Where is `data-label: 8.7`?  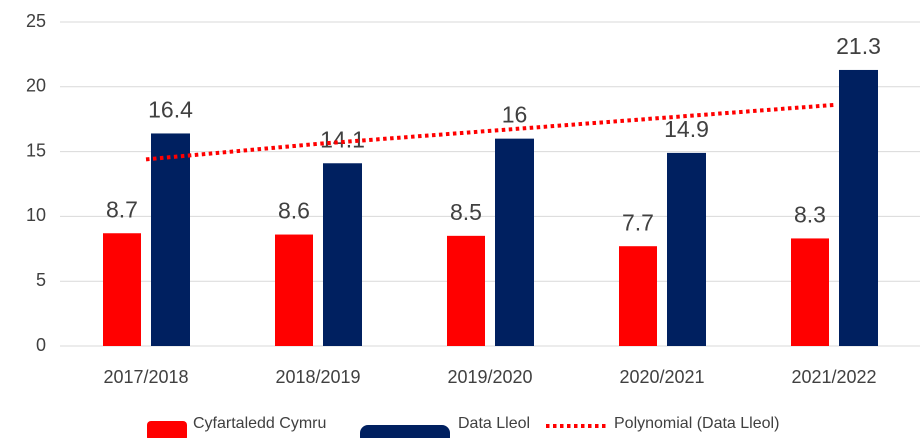
data-label: 8.7 is located at coordinates (122, 209).